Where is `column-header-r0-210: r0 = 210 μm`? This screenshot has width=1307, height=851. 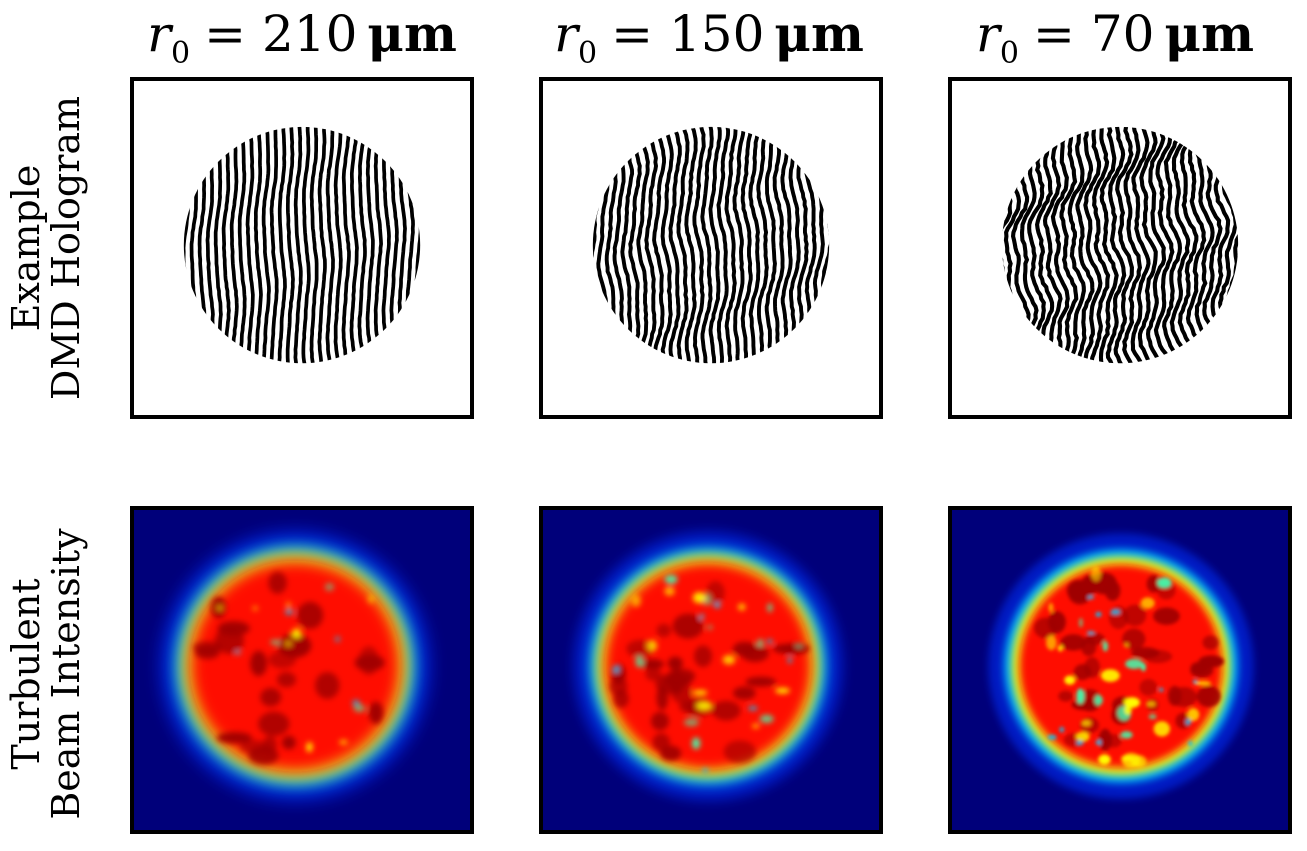
column-header-r0-210: r0 = 210 μm is located at coordinates (302, 44).